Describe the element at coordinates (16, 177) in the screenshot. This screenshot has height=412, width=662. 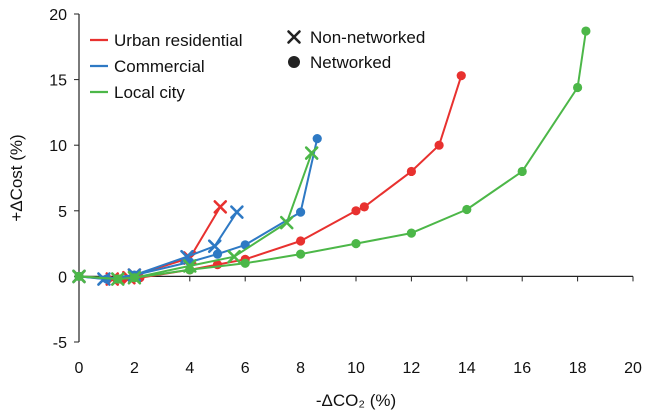
I see `y-axis-label: +ΔCost (%)` at that location.